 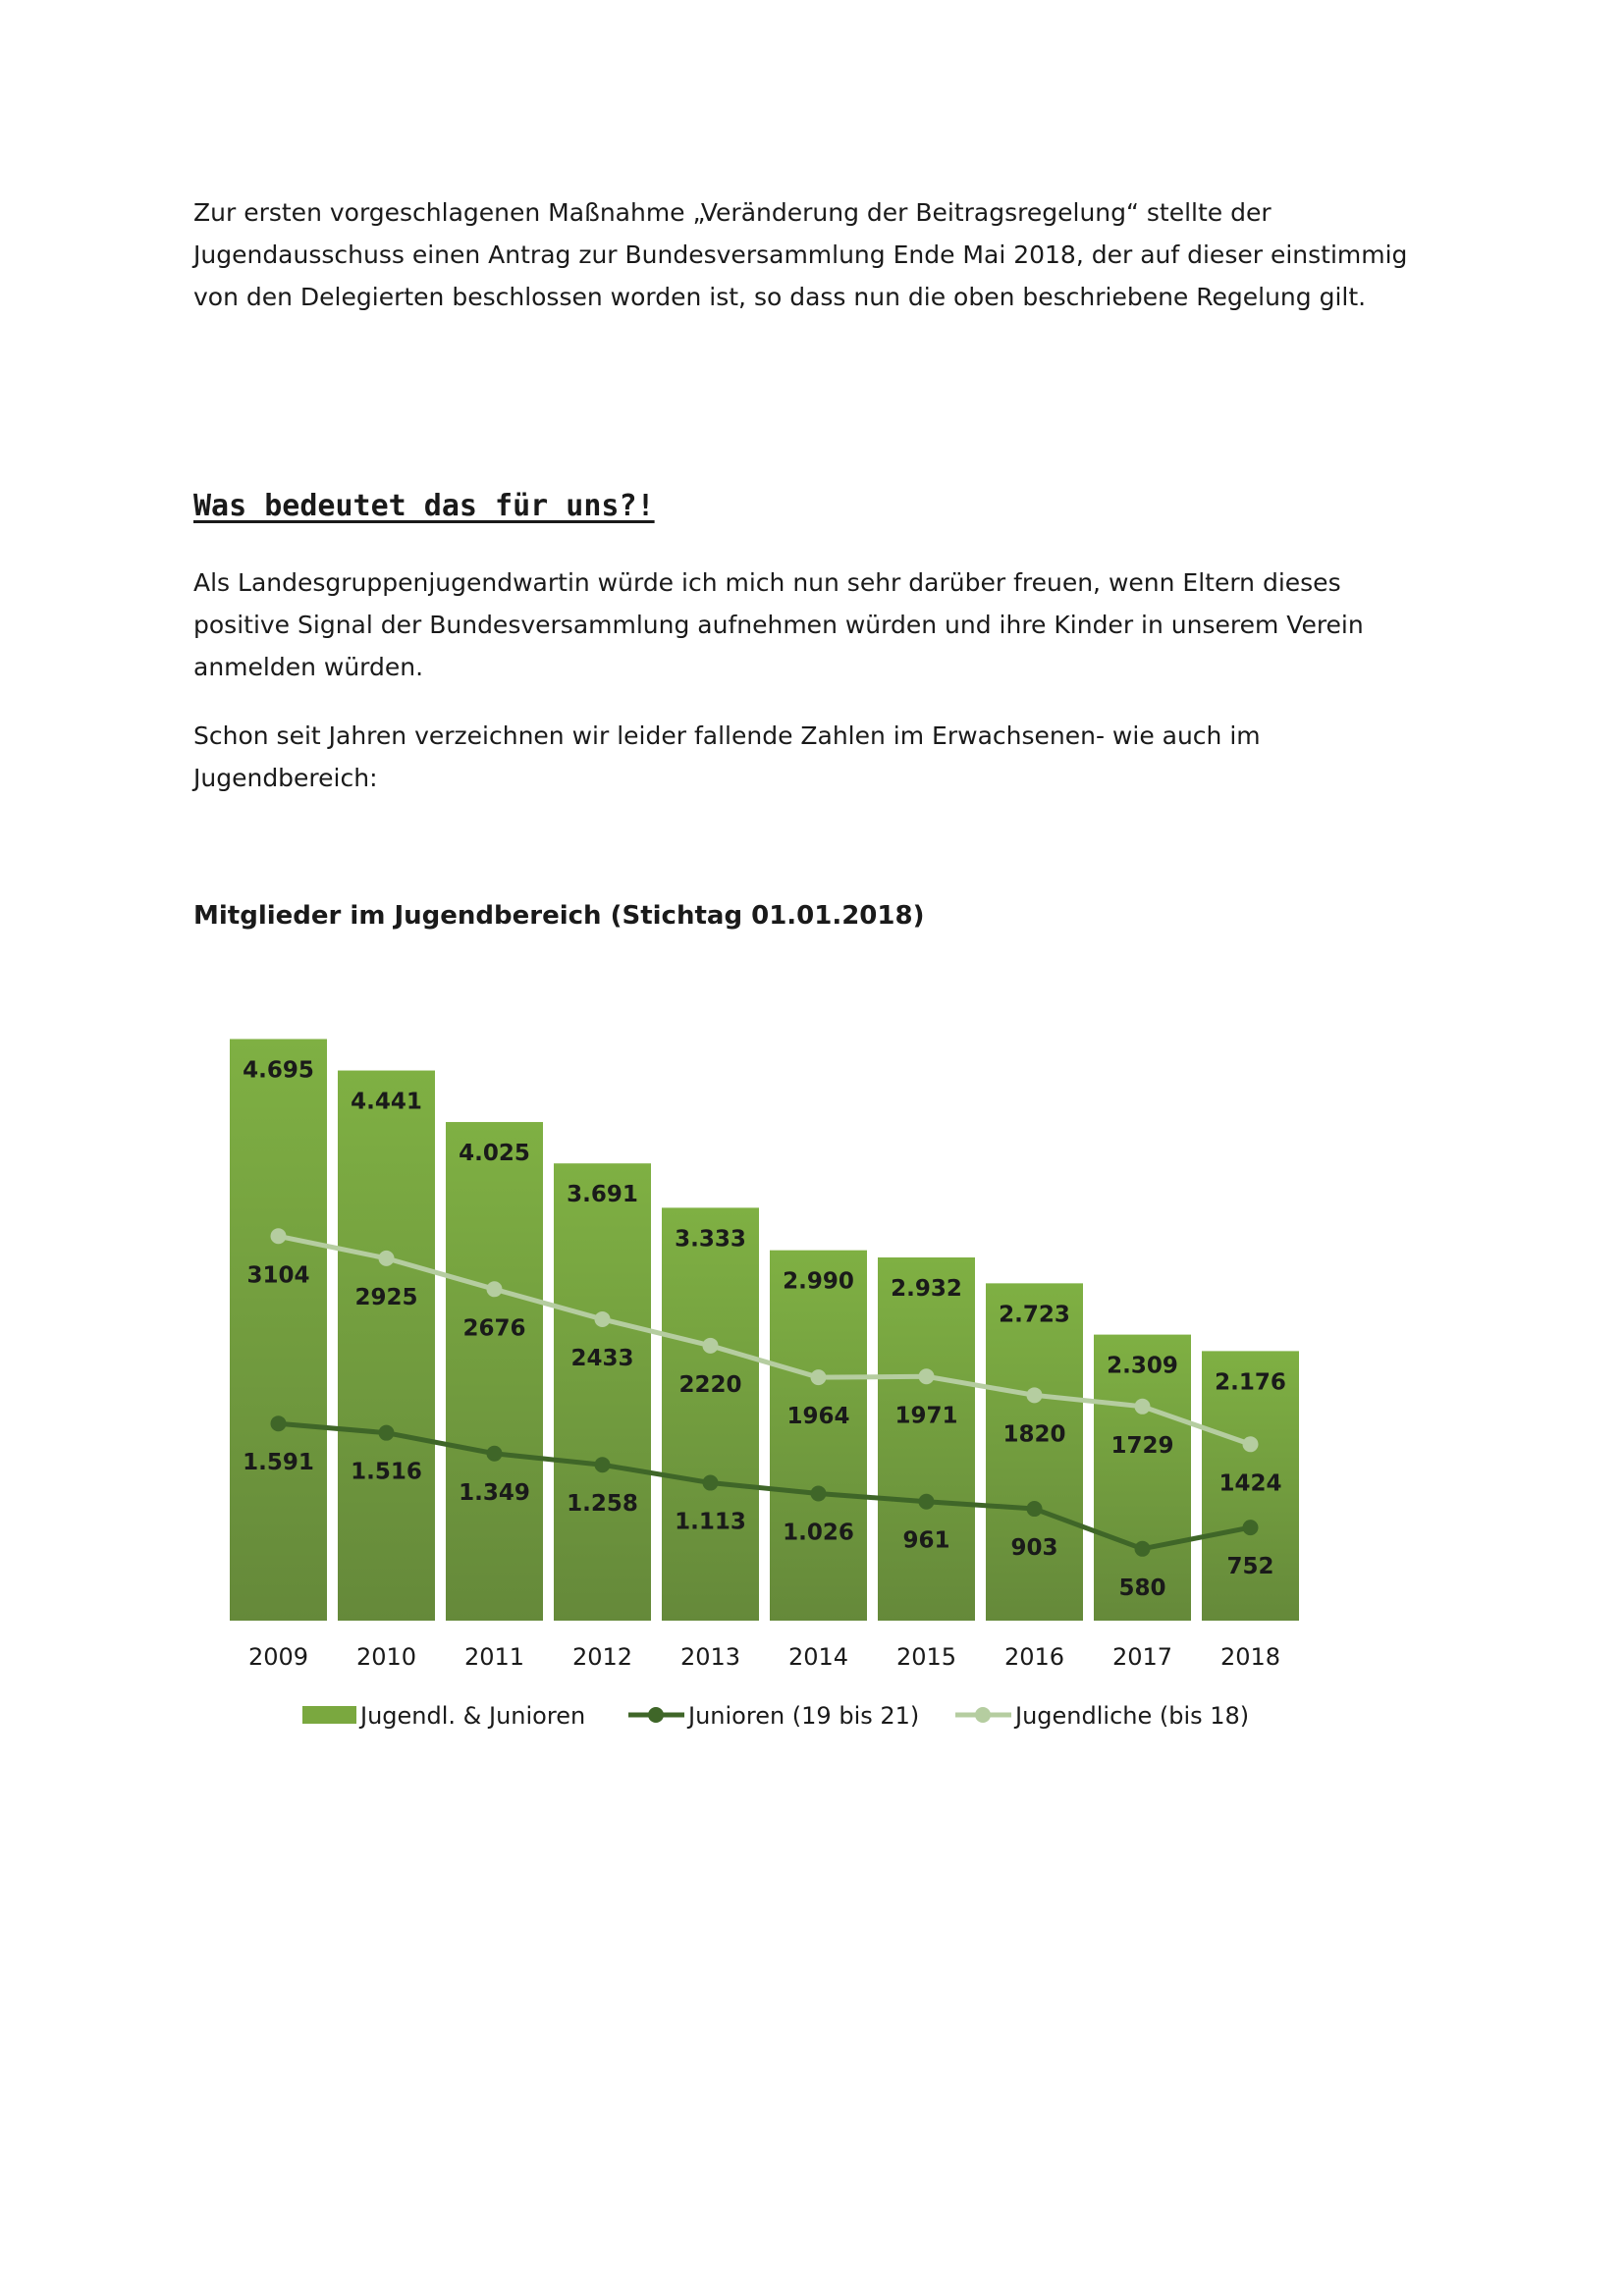 What do you see at coordinates (710, 1414) in the screenshot?
I see `bar-2013` at bounding box center [710, 1414].